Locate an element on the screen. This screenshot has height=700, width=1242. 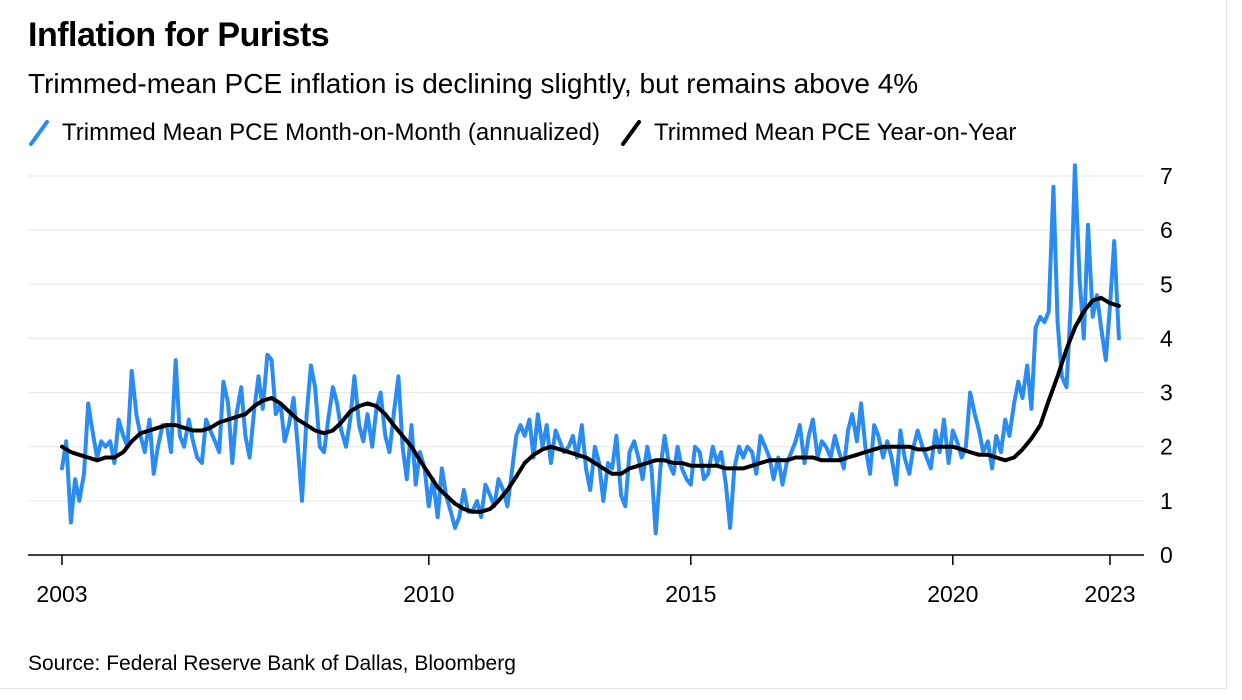
x-tick-label-2020: 2020 is located at coordinates (952, 594).